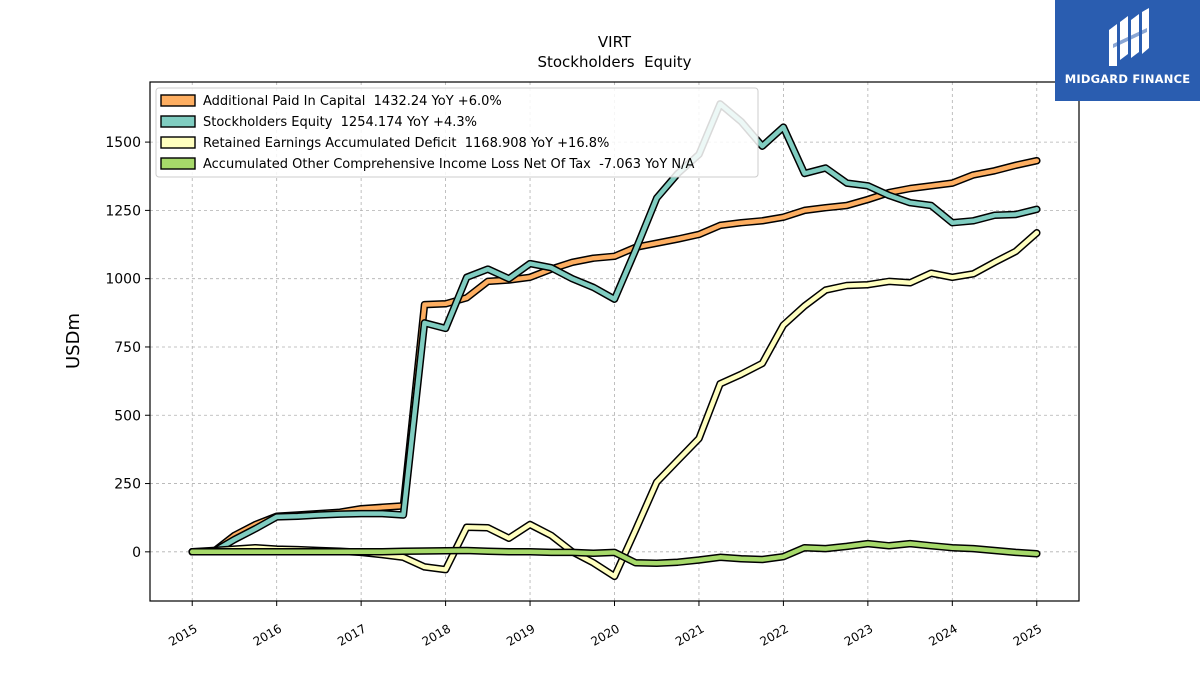 The height and width of the screenshot is (675, 1200). Describe the element at coordinates (73, 341) in the screenshot. I see `y-axis-label: USDm` at that location.